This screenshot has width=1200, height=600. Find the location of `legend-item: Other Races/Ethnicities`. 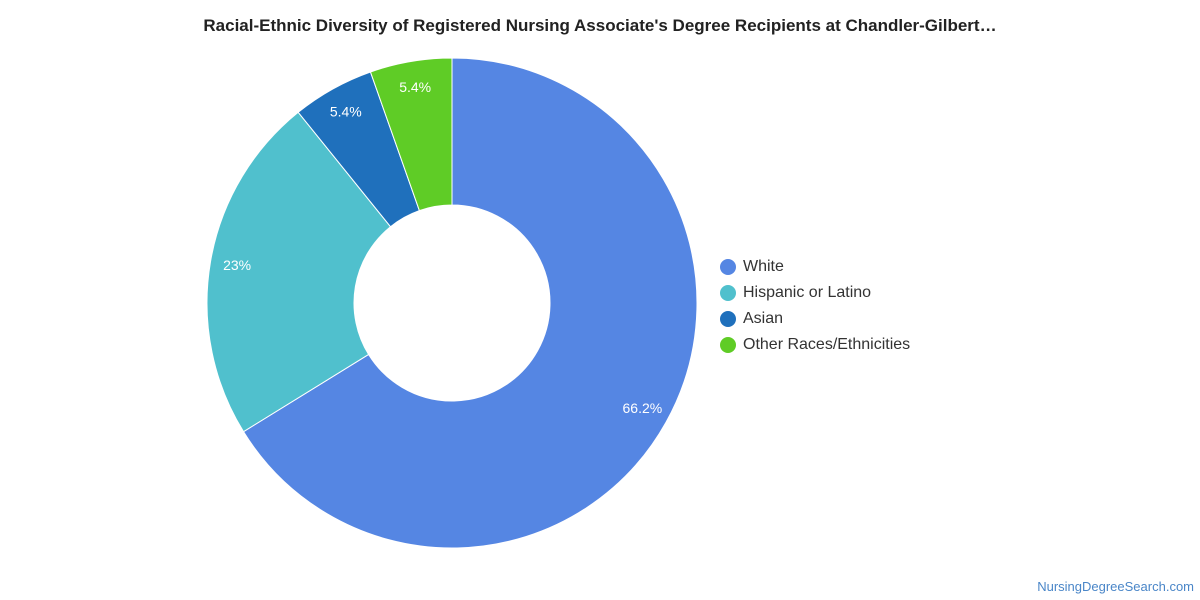

legend-item: Other Races/Ethnicities is located at coordinates (815, 345).